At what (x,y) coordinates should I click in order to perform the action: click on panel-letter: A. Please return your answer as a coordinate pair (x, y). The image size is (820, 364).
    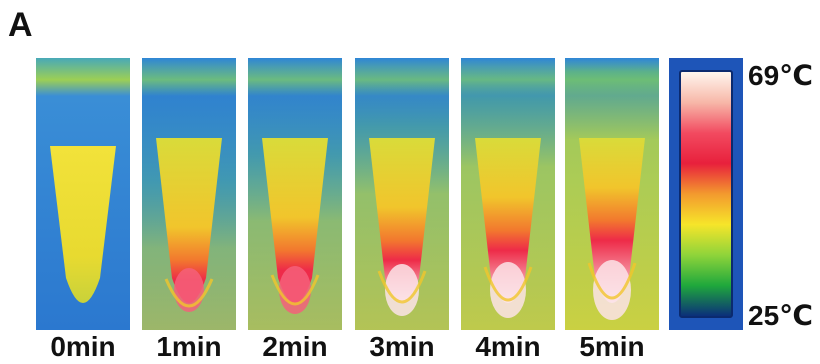
    Looking at the image, I should click on (20, 25).